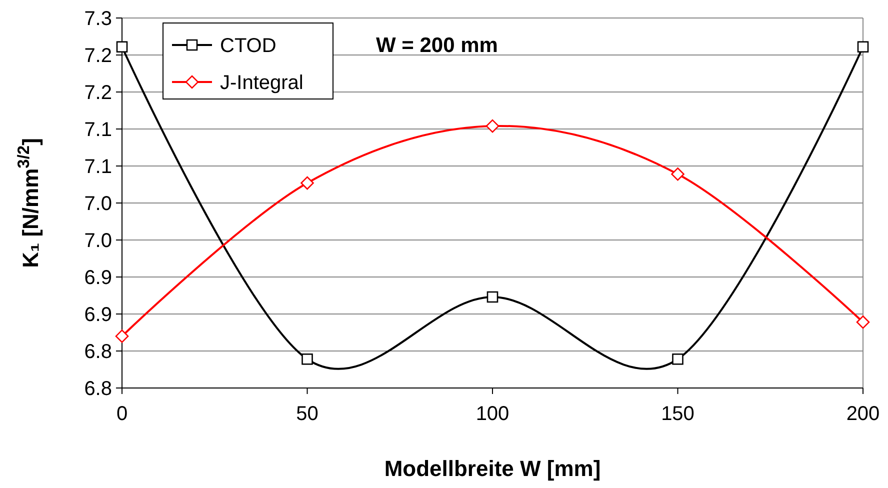 Image resolution: width=888 pixels, height=488 pixels. I want to click on legend-label: CTOD, so click(248, 46).